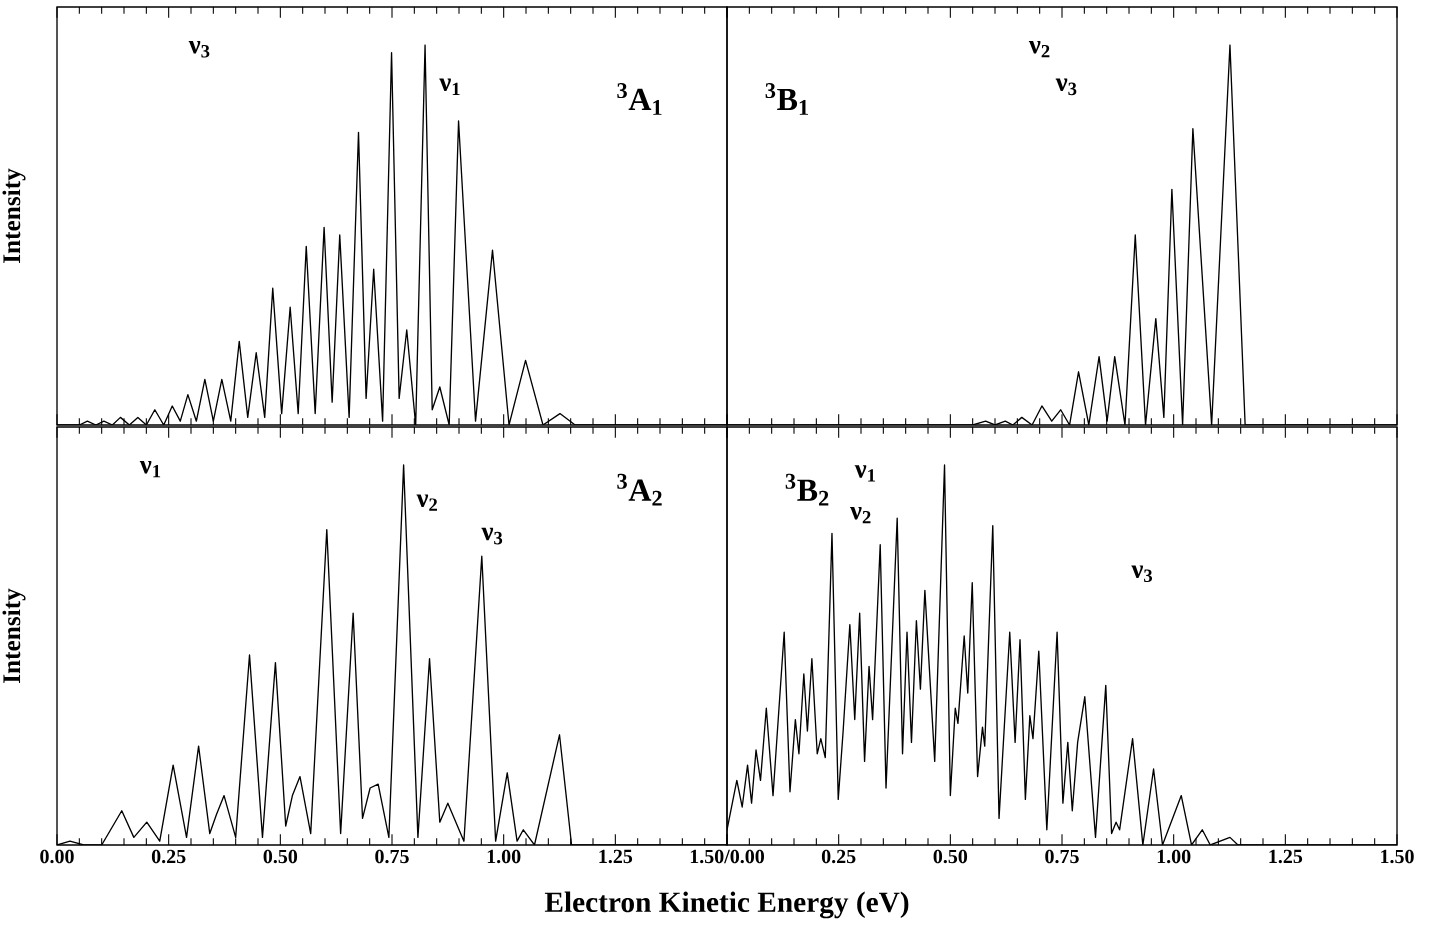  I want to click on chart-title: $^{3}$B$_{2}$, so click(807, 489).